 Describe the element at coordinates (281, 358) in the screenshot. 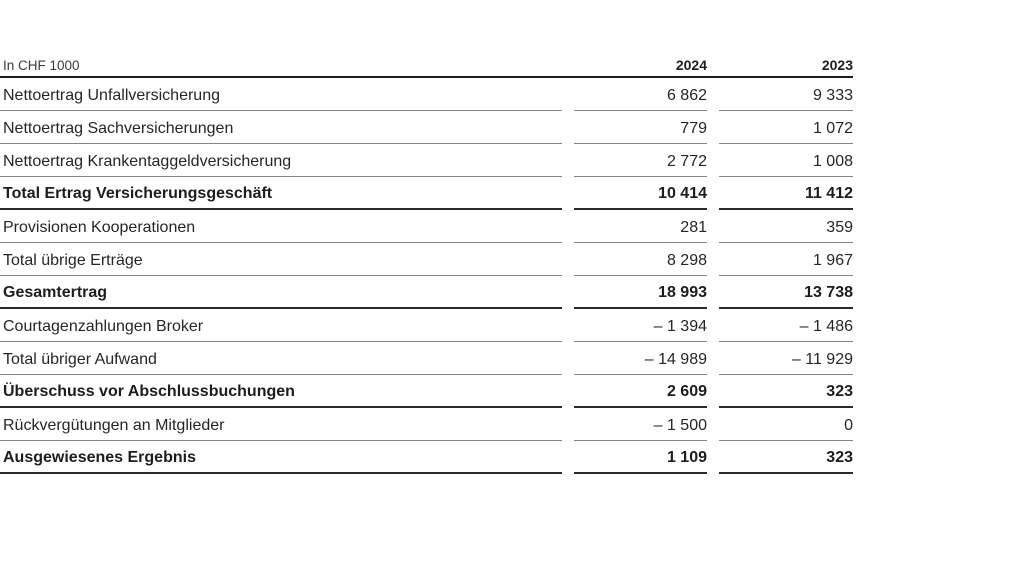

I see `row-label: Total übriger Aufwand` at that location.